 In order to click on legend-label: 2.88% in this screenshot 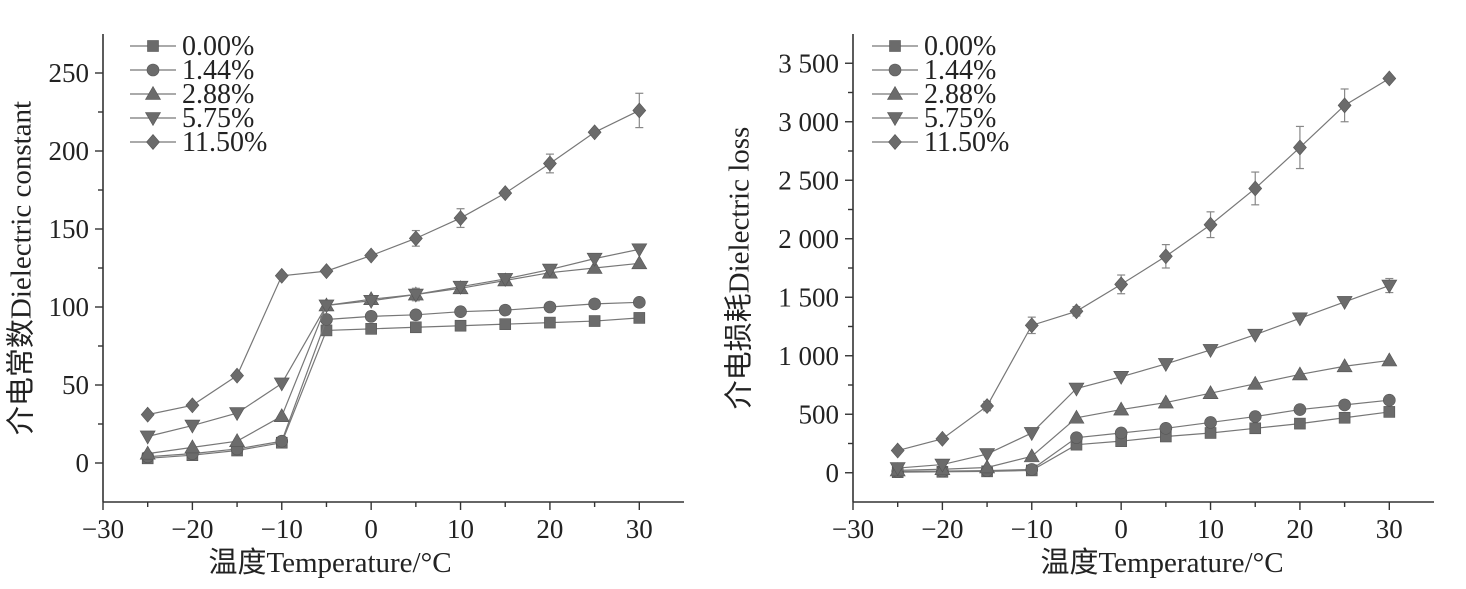, I will do `click(960, 94)`.